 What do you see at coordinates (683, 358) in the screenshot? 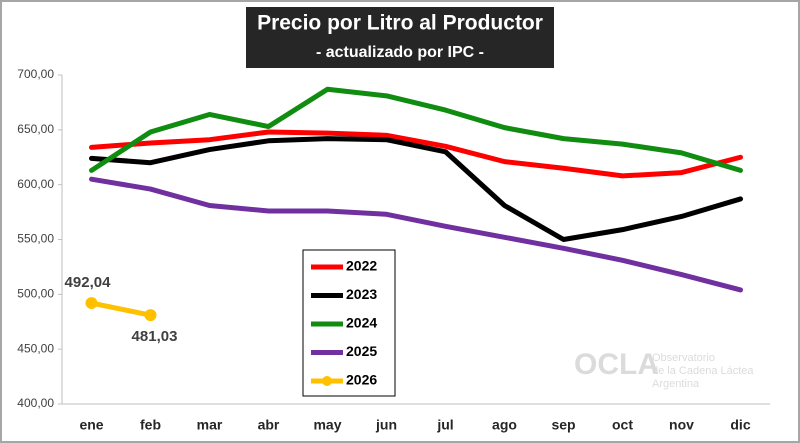
I see `watermark-text: Observatorio` at bounding box center [683, 358].